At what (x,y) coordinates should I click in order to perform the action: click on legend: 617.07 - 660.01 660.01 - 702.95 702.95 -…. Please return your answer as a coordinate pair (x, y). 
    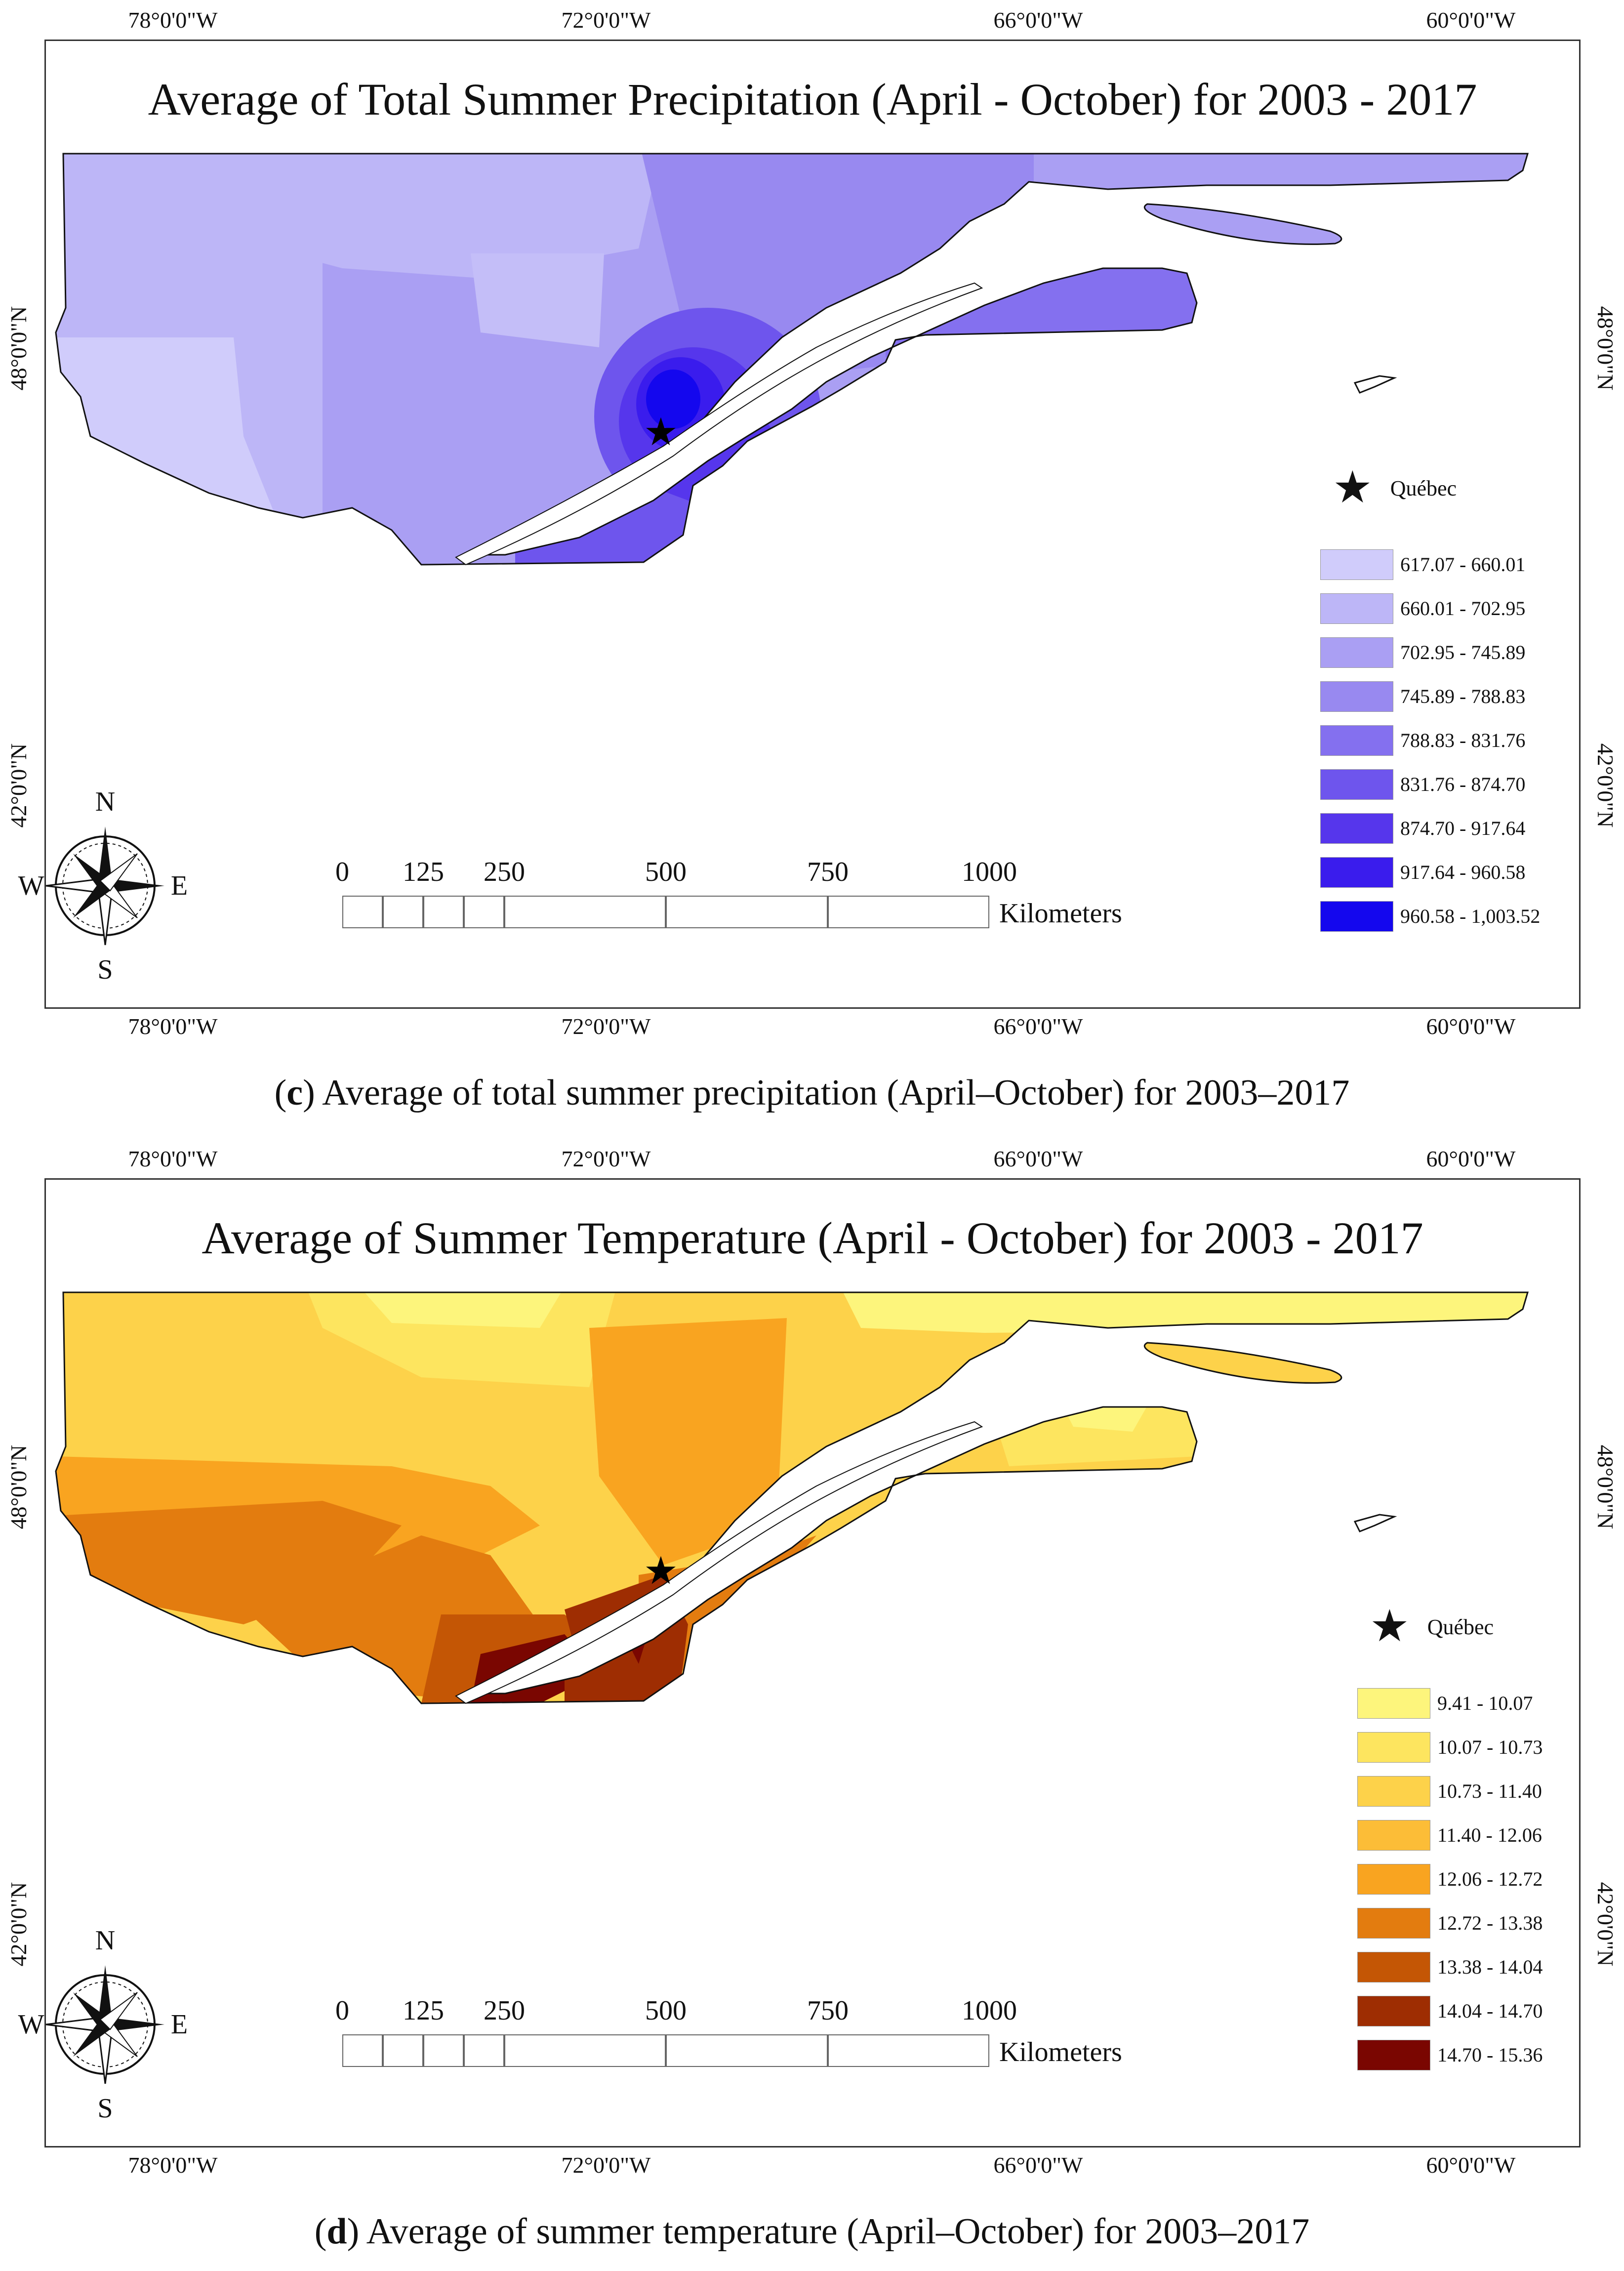
    Looking at the image, I should click on (1430, 740).